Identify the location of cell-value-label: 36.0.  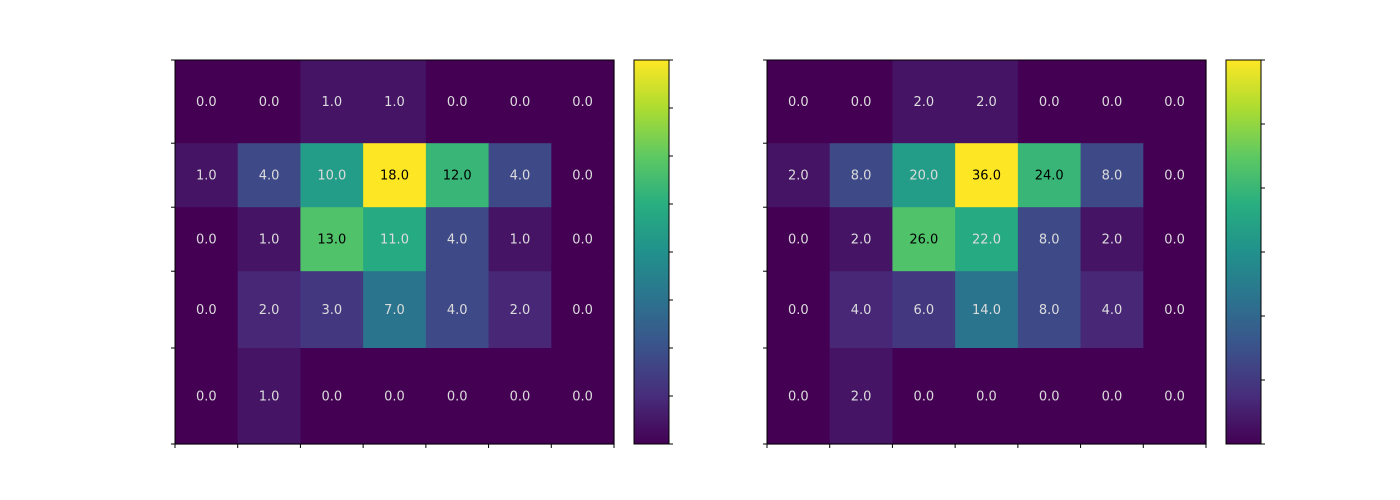
(986, 176).